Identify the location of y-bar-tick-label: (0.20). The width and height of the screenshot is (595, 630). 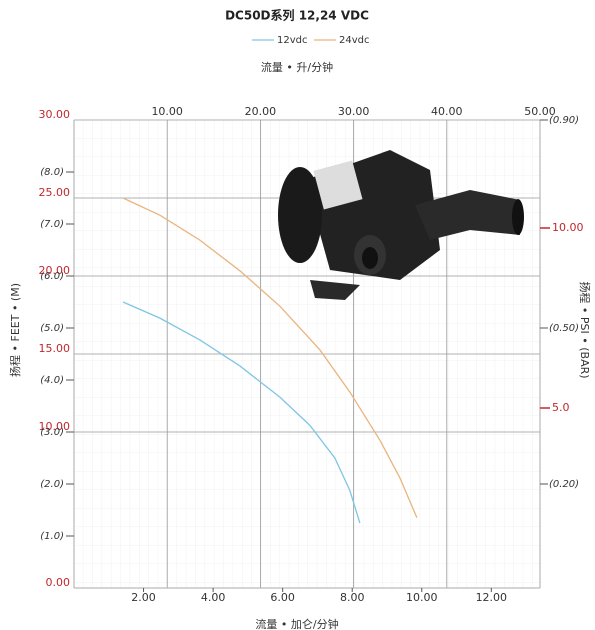
(564, 484).